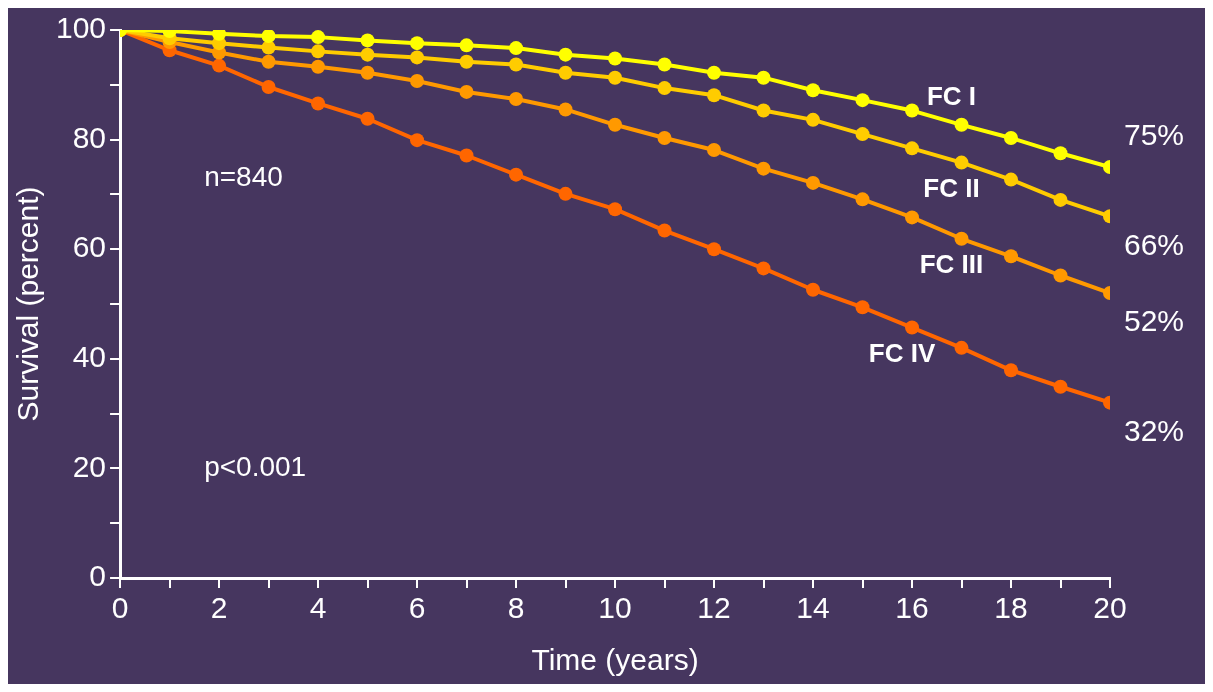 This screenshot has width=1213, height=692. What do you see at coordinates (417, 608) in the screenshot?
I see `x-tick-label: 6` at bounding box center [417, 608].